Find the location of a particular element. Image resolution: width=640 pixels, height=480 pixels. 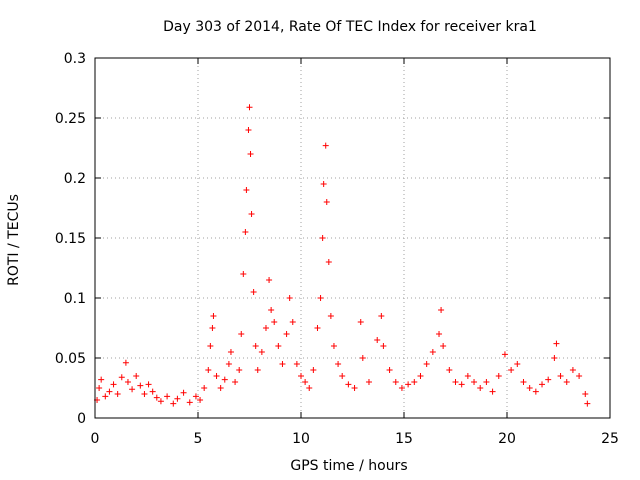

x-axis-label: GPS time / hours is located at coordinates (348, 466).